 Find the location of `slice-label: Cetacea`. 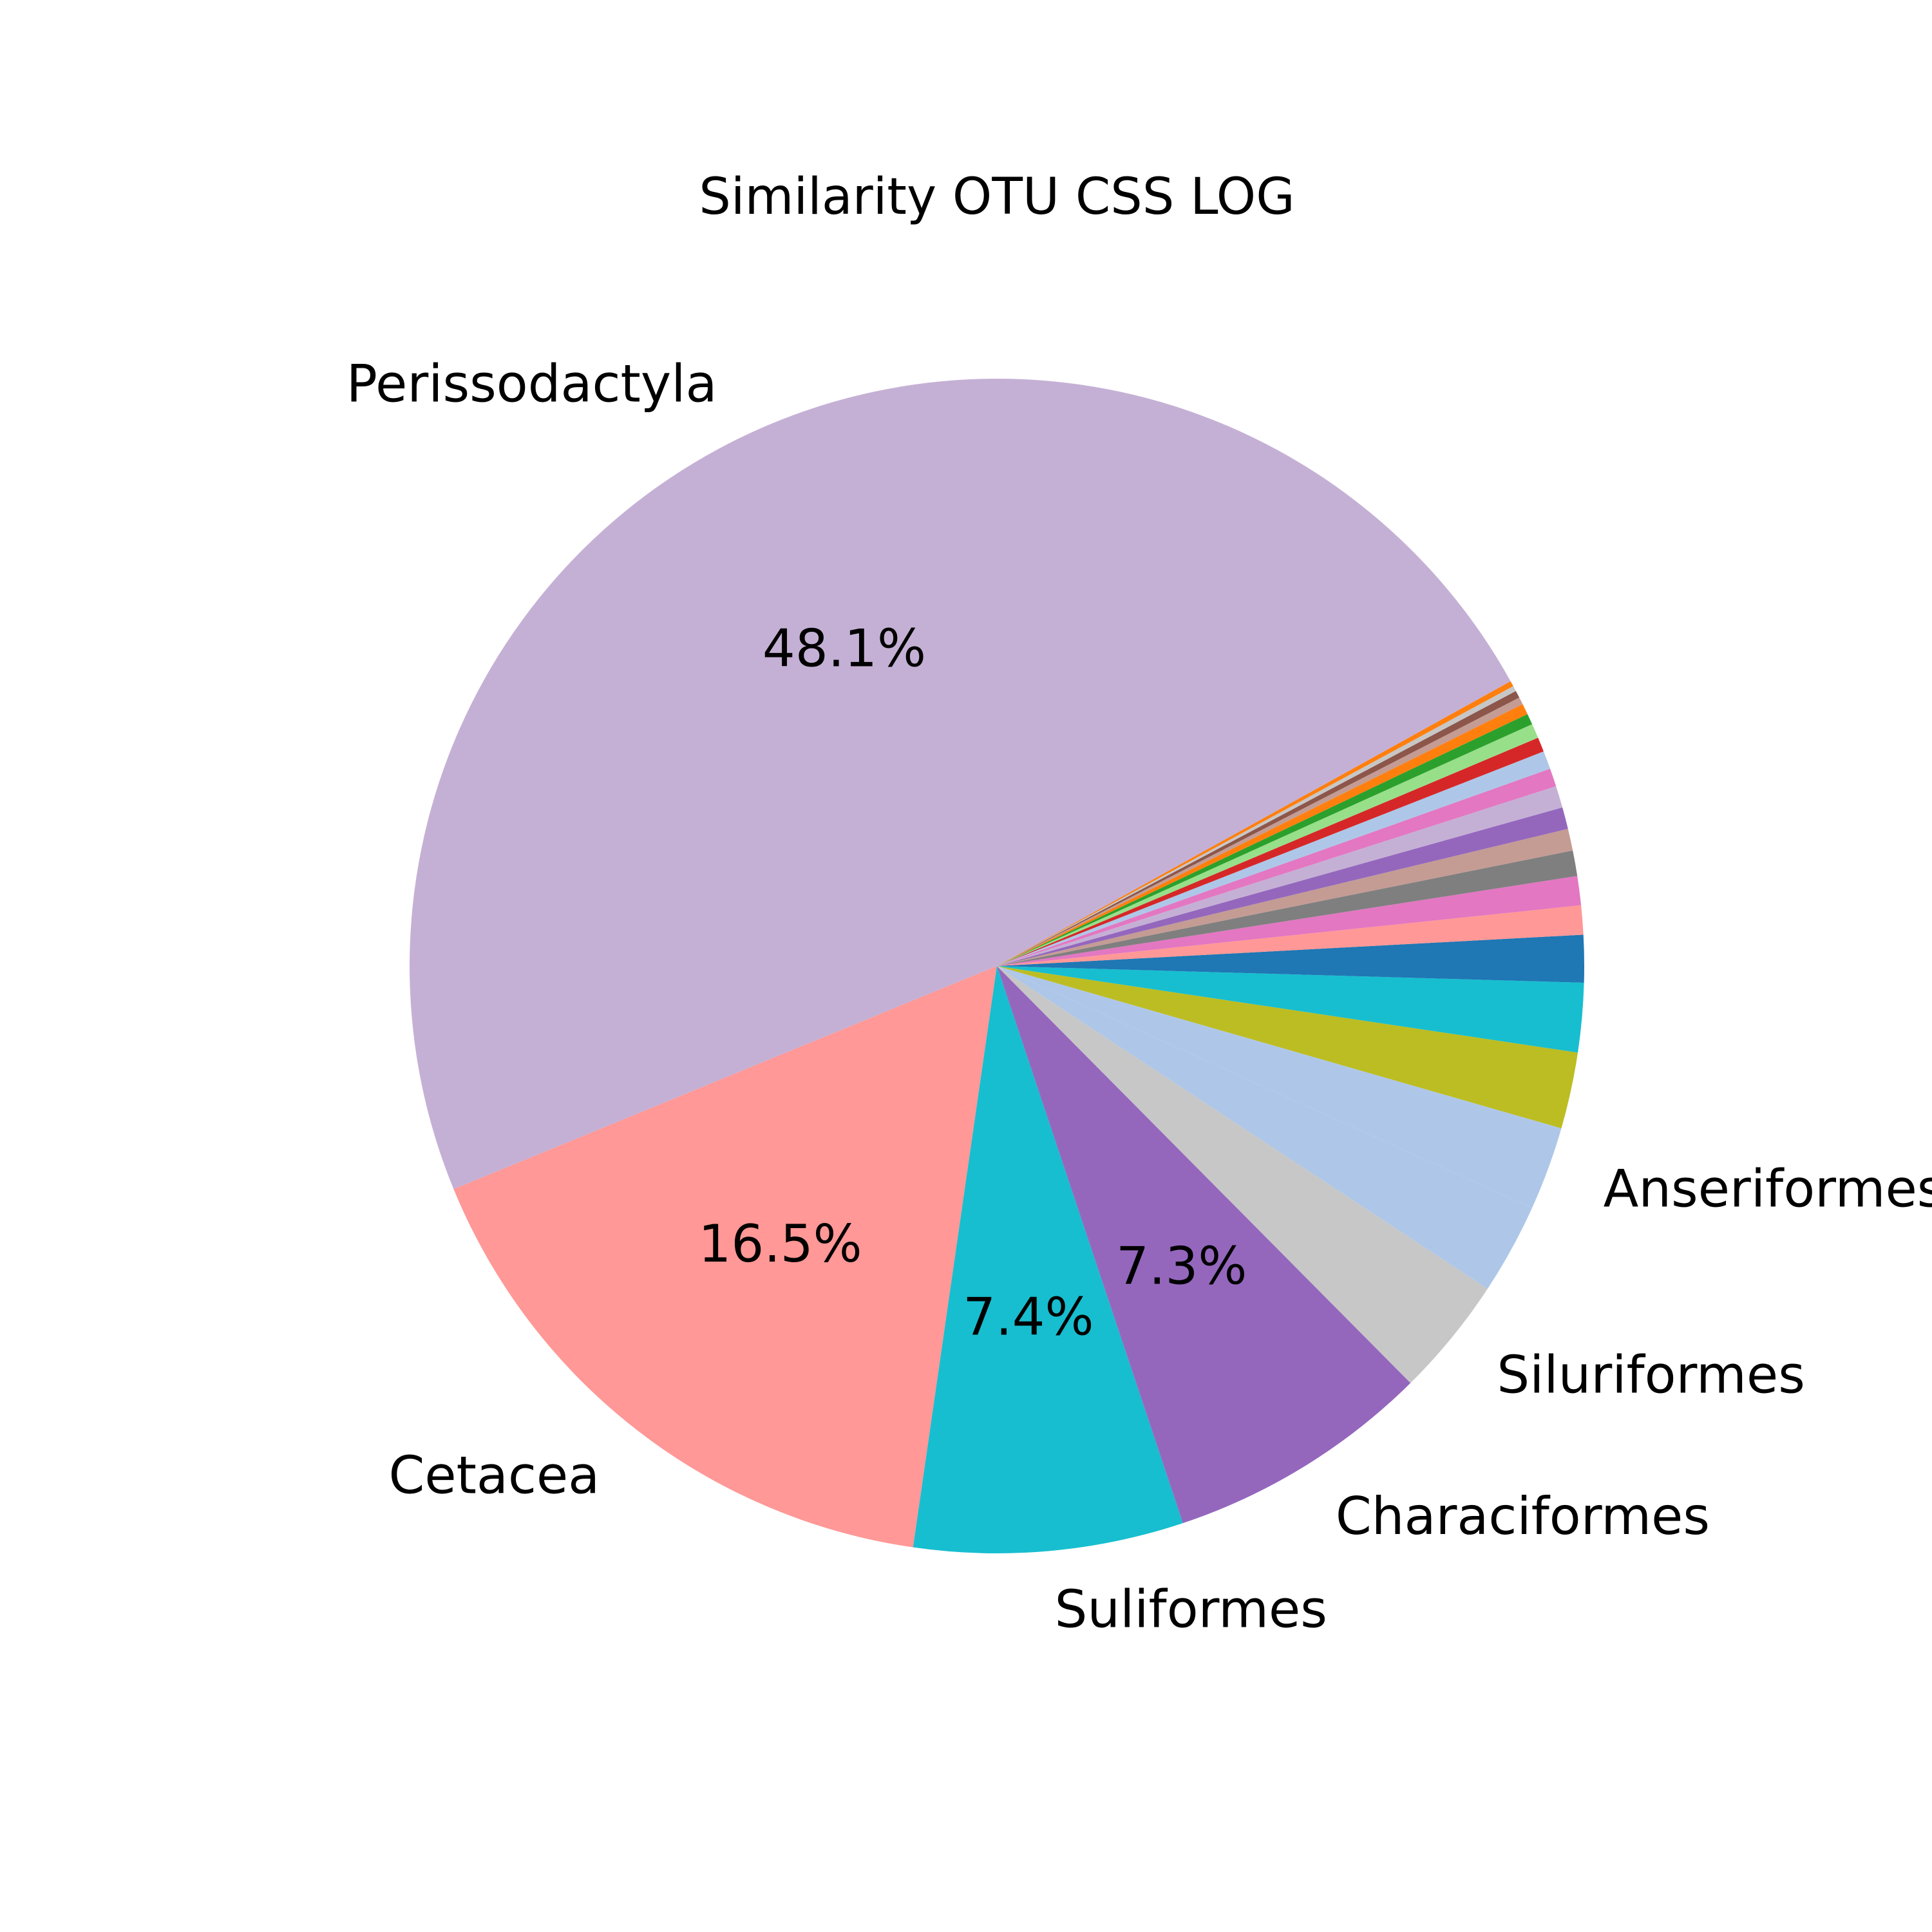

slice-label: Cetacea is located at coordinates (494, 1476).